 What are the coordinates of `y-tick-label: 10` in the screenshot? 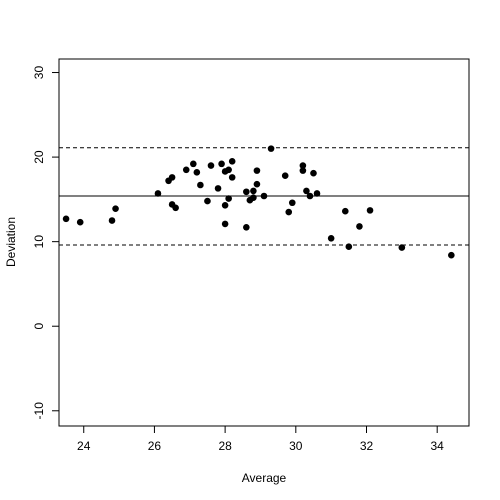 It's located at (39, 242).